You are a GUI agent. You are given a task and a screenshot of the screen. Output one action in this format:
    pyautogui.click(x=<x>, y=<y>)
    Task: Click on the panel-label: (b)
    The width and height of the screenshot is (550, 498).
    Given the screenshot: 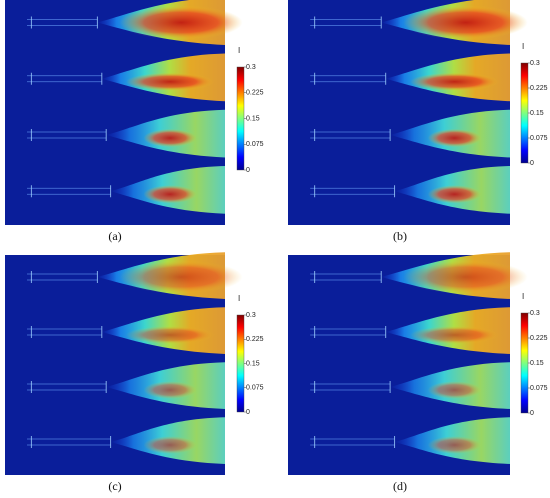 What is the action you would take?
    pyautogui.click(x=400, y=236)
    